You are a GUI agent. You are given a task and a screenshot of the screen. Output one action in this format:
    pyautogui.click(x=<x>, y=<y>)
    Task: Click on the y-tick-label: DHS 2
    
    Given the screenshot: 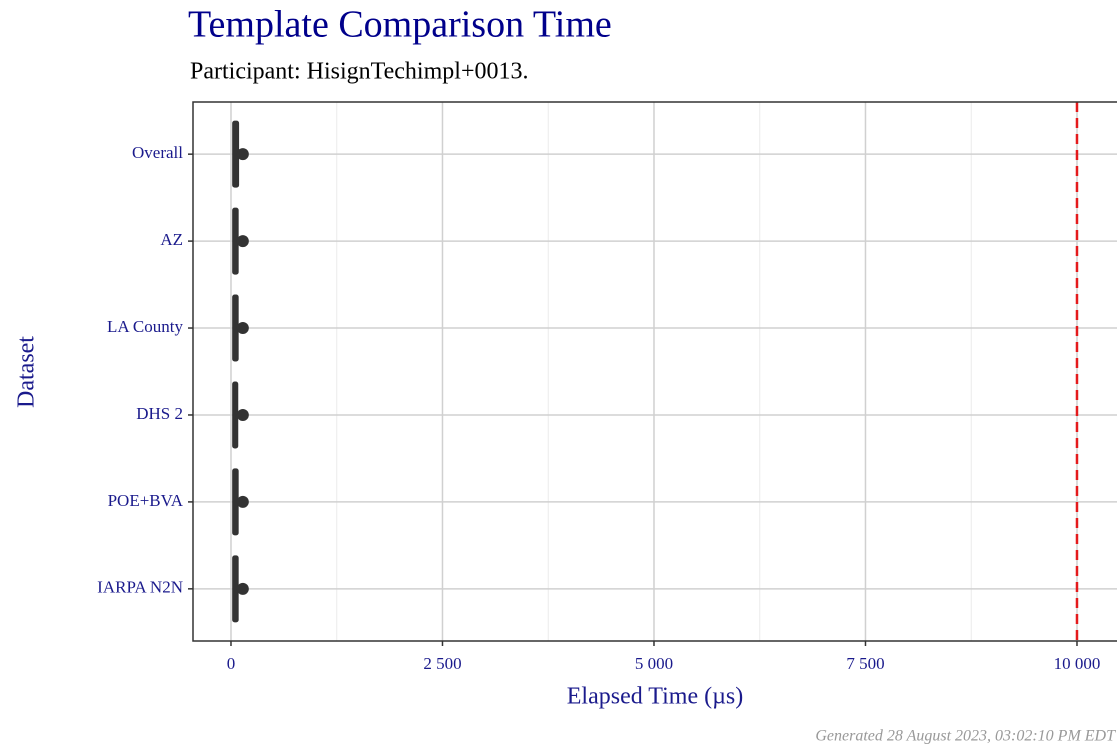 What is the action you would take?
    pyautogui.click(x=159, y=413)
    